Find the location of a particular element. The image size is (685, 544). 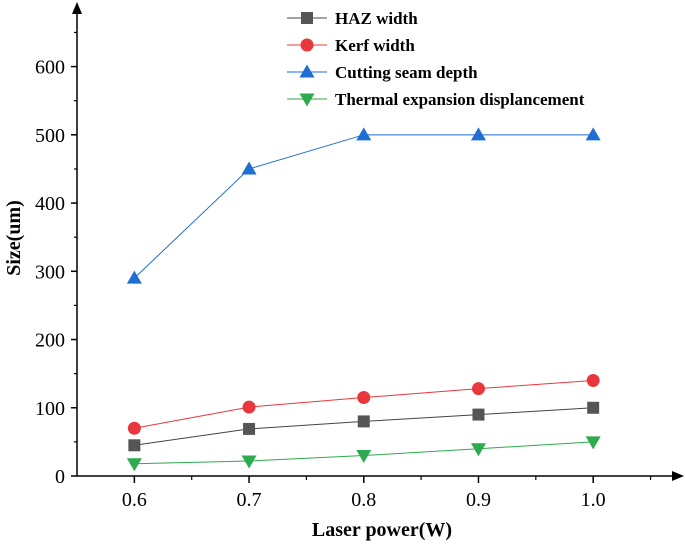

series-haz-width is located at coordinates (364, 426).